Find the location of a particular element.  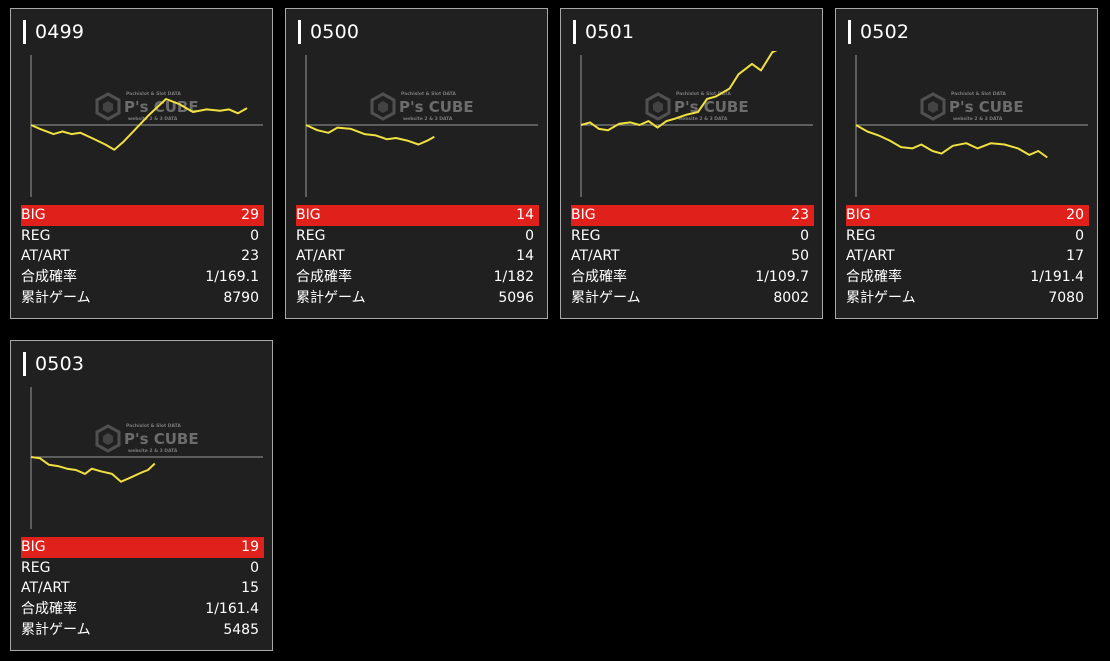

stat-value: 1/109.7 is located at coordinates (782, 277).